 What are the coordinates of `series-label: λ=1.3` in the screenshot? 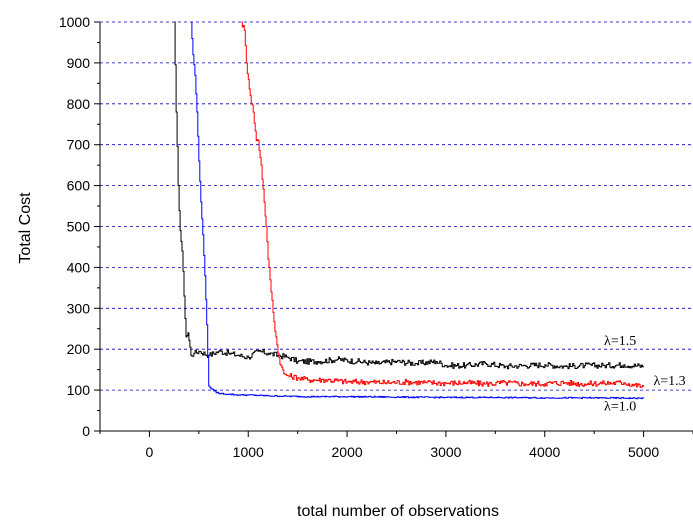 It's located at (669, 381).